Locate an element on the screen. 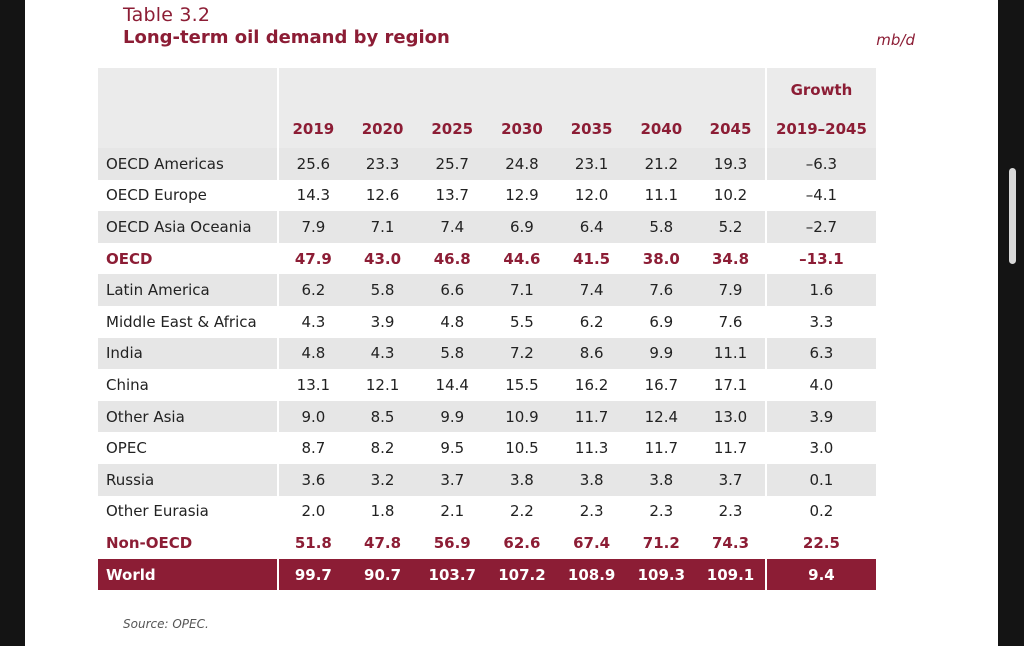 The height and width of the screenshot is (646, 1024). demand-value: 109.1 is located at coordinates (731, 574).